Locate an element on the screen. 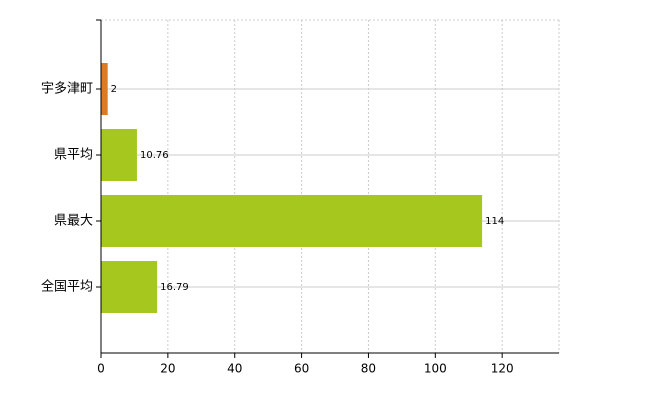  x-tick-label: 0 is located at coordinates (101, 369).